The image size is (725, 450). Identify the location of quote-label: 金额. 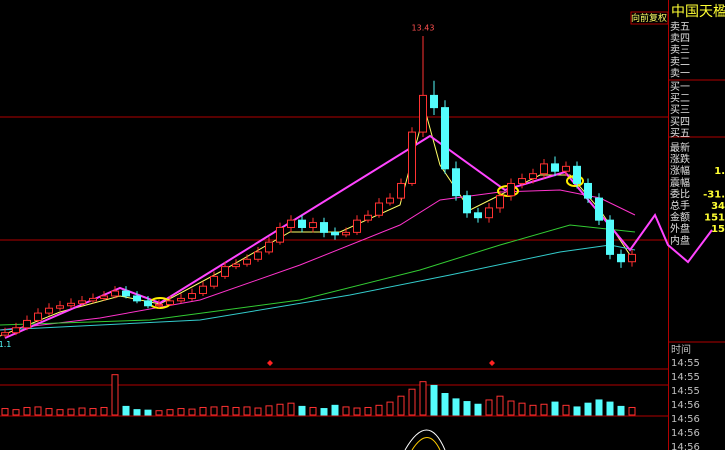
(680, 217).